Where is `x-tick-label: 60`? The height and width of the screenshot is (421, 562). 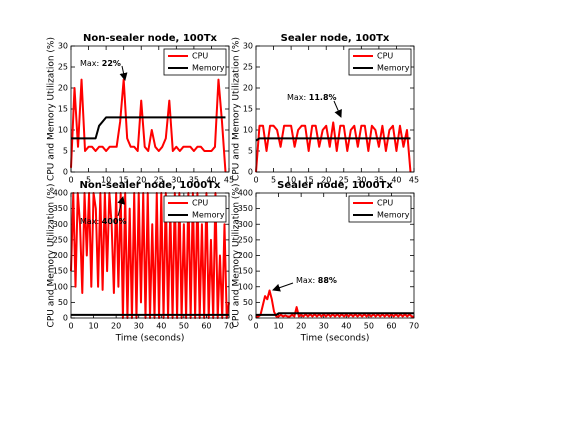
x-tick-label: 60 is located at coordinates (206, 326).